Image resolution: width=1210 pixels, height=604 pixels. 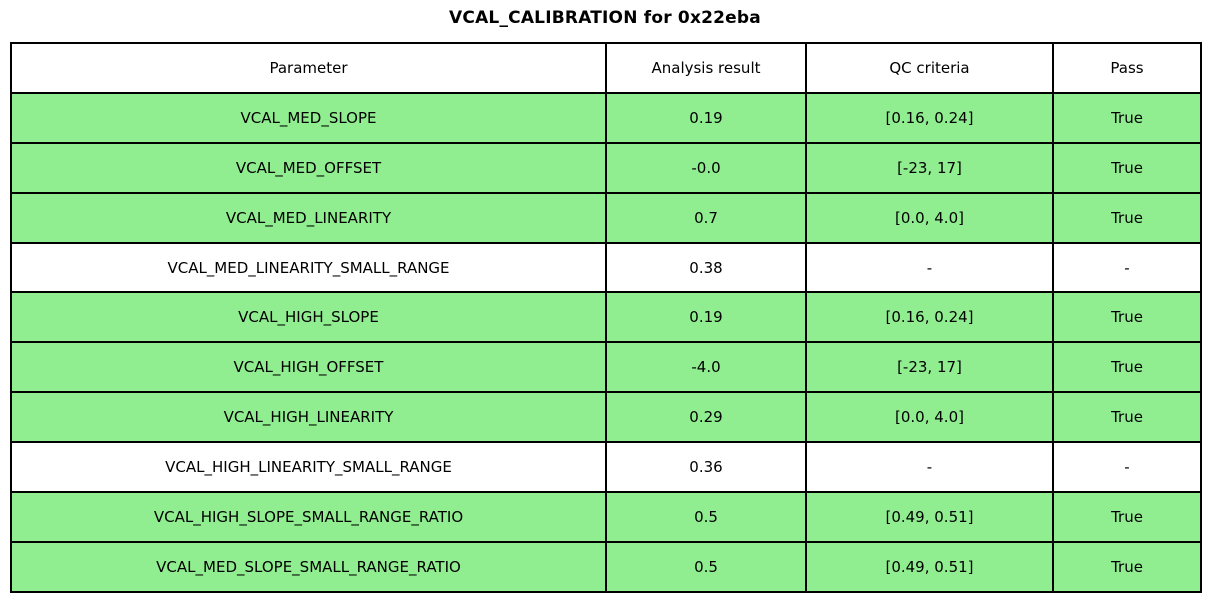 I want to click on cell-parameter: VCAL_MED_SLOPE_SMALL_RANGE_RATIO, so click(x=308, y=566).